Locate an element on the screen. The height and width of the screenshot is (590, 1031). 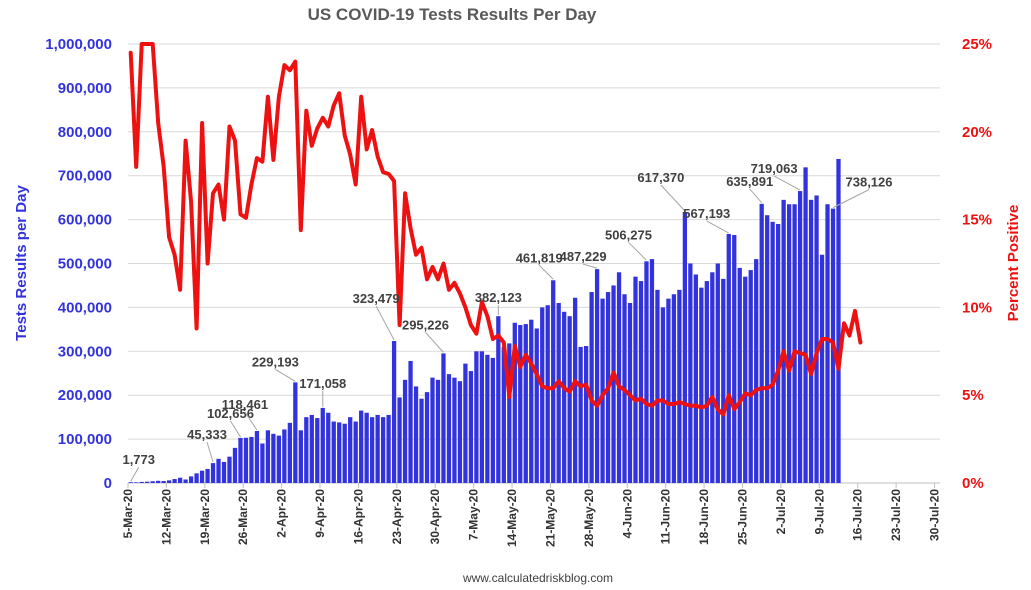
x-tick-label: 16-Jul-20 is located at coordinates (858, 515).